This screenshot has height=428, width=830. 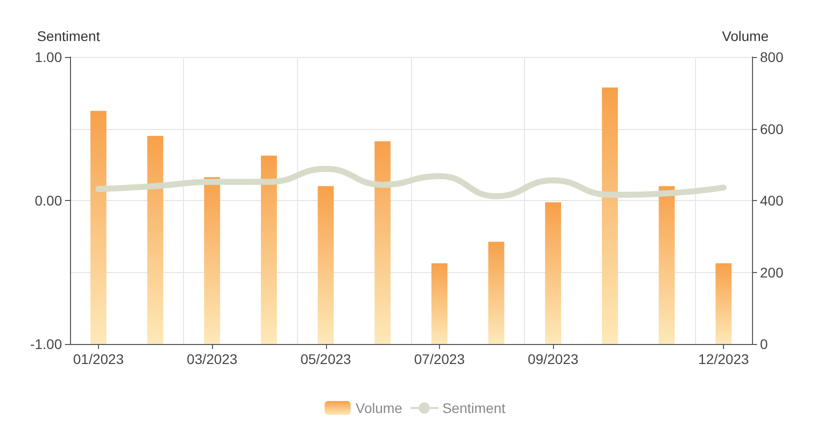 What do you see at coordinates (772, 57) in the screenshot?
I see `y2-tick-label: 800` at bounding box center [772, 57].